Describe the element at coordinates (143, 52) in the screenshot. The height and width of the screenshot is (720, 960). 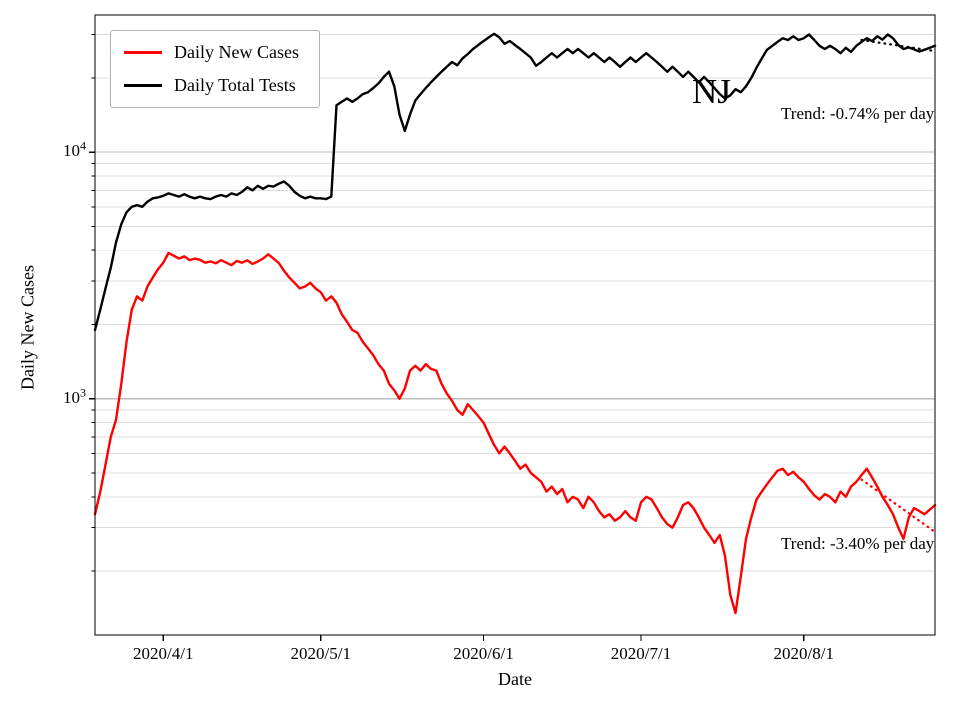
I see `cases-line-sample` at that location.